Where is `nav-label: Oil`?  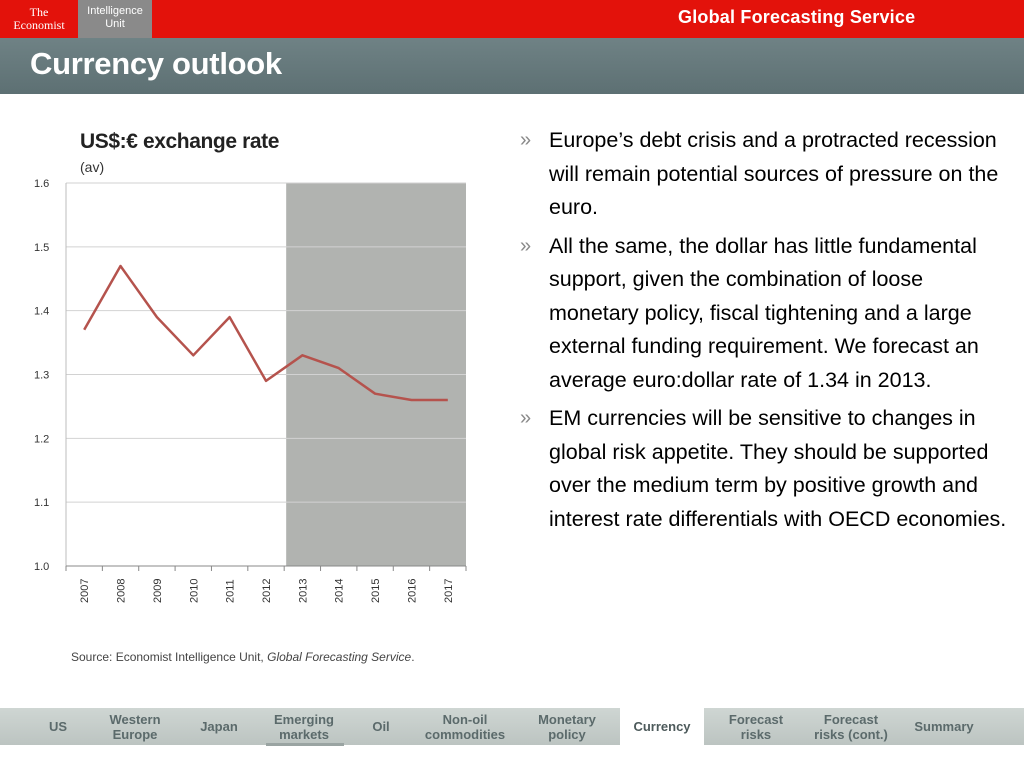 nav-label: Oil is located at coordinates (381, 726).